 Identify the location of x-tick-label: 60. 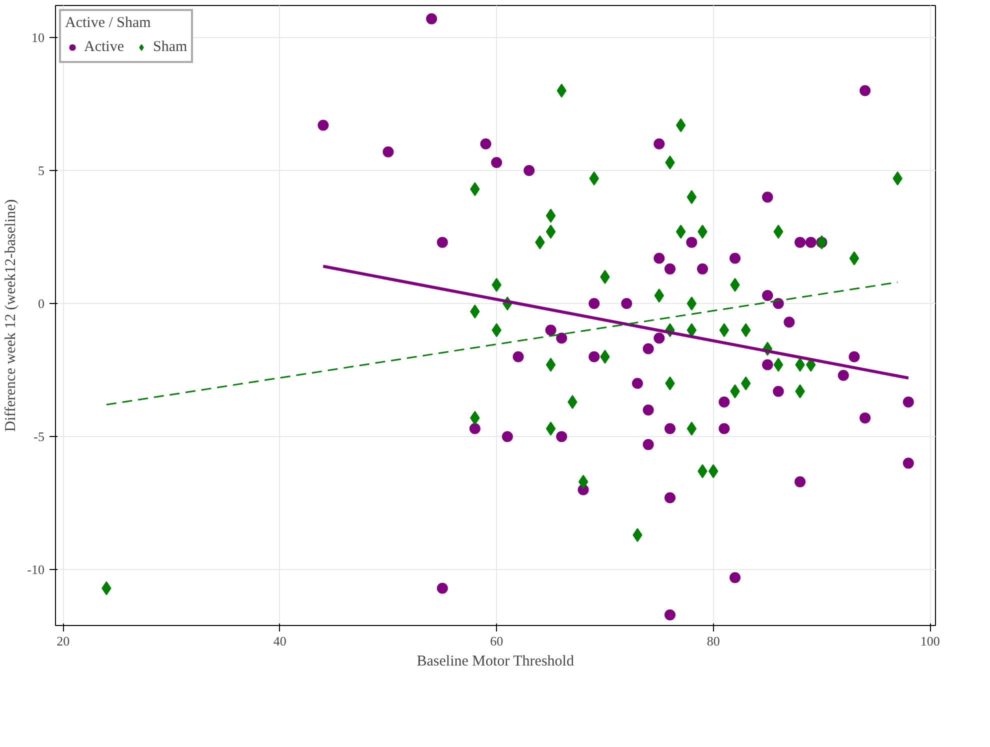
(497, 641).